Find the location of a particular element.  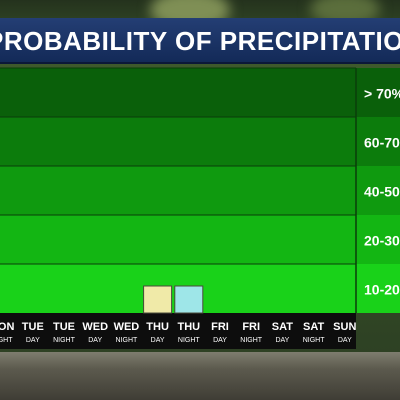

x-tick-day-10: SAT is located at coordinates (313, 327).